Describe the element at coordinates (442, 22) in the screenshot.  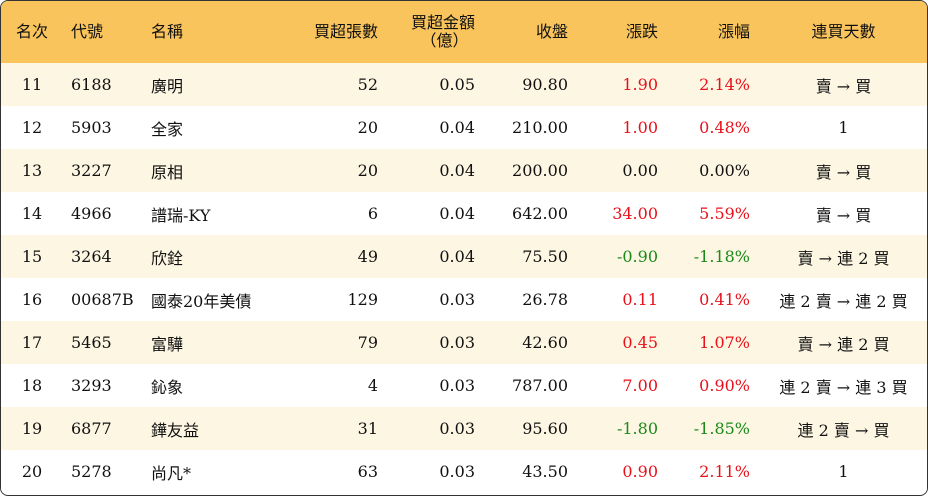
I see `header-net-amount-line1: 買超金額` at that location.